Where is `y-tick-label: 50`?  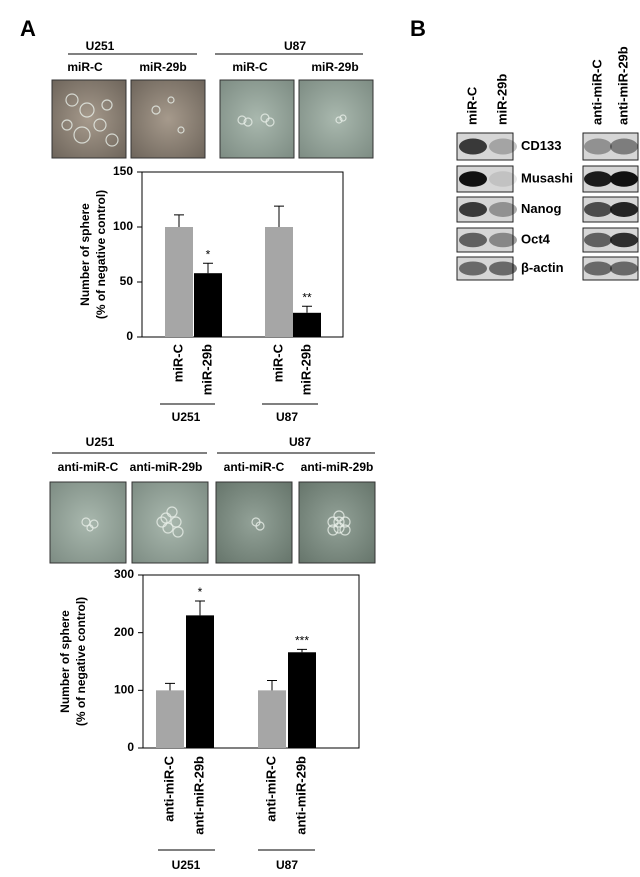 y-tick-label: 50 is located at coordinates (127, 281).